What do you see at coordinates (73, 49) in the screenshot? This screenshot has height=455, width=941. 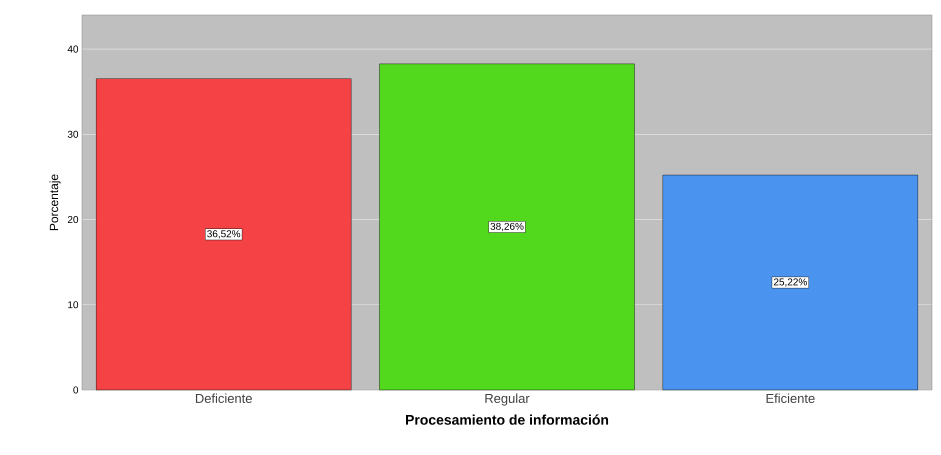 I see `y-tick-label: 40` at bounding box center [73, 49].